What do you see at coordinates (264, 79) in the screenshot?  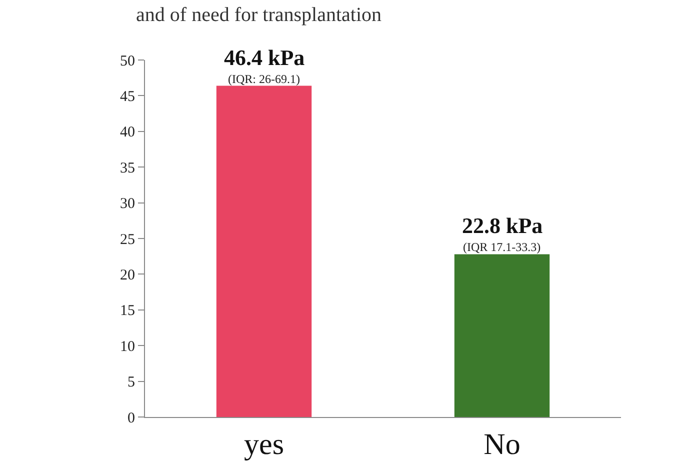 I see `annotation: (IQR: 26-69.1)` at bounding box center [264, 79].